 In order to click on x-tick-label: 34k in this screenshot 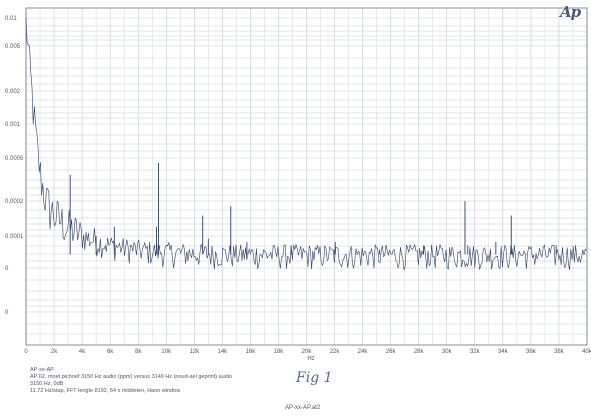, I will do `click(503, 352)`.